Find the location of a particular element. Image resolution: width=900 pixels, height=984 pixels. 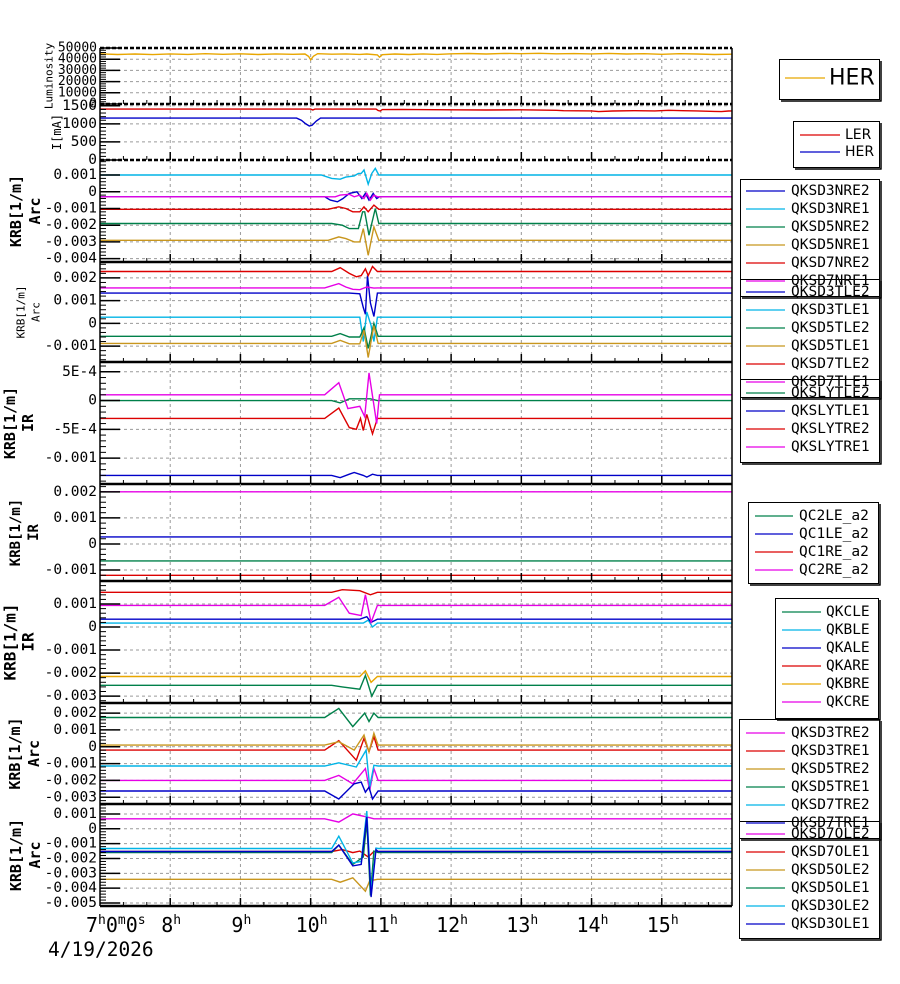

panel-4: -0.001 0 0.001 0.002 KRB[1/m] Arc is located at coordinates (374, 313).